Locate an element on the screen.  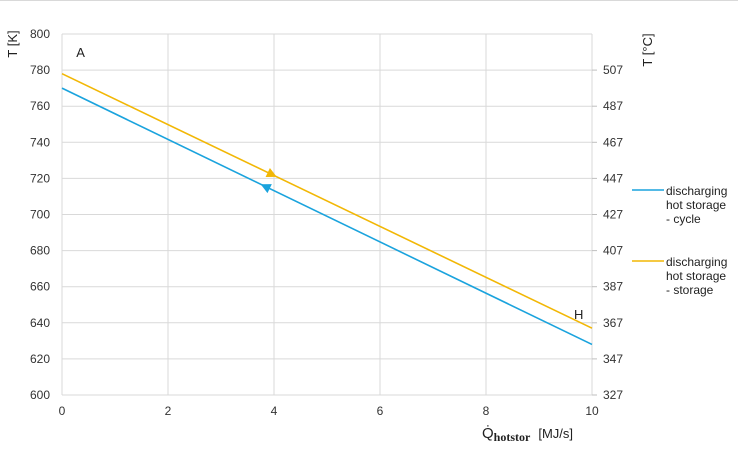
x-tick-label: 6 is located at coordinates (380, 411).